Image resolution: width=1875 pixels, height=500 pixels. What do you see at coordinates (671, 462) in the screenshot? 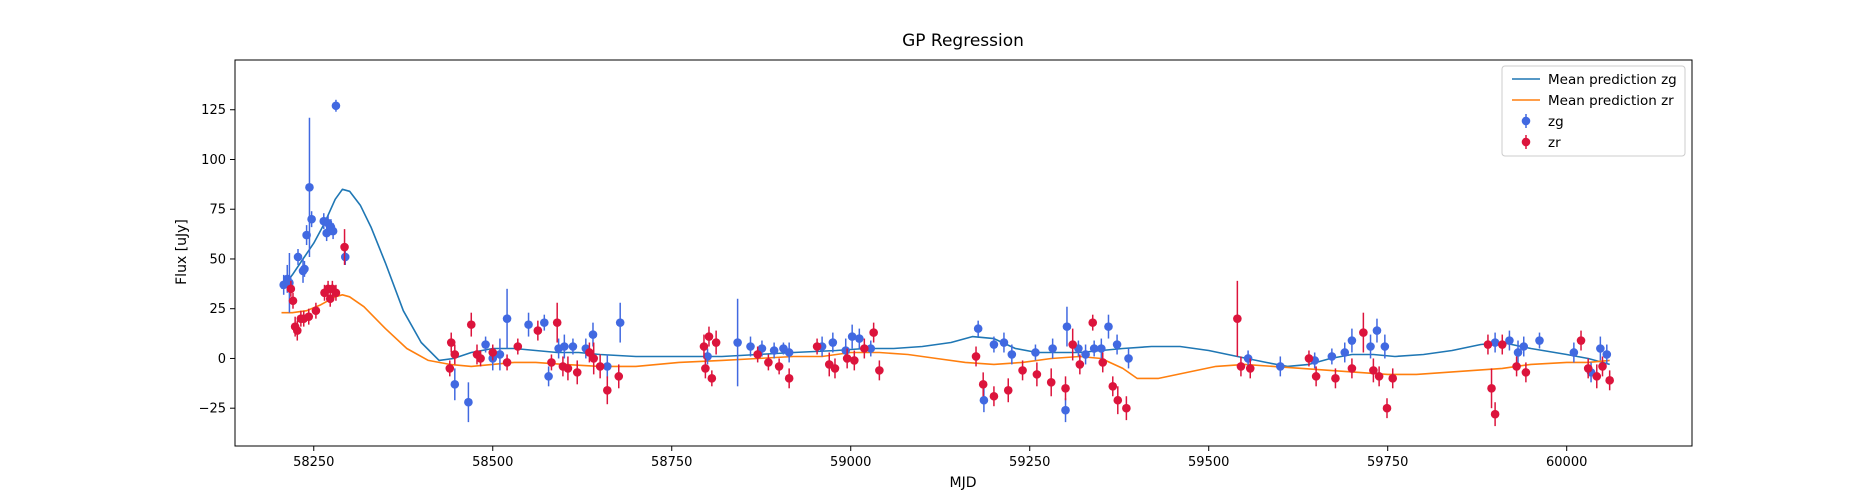
I see `x-tick-label: 58750` at bounding box center [671, 462].